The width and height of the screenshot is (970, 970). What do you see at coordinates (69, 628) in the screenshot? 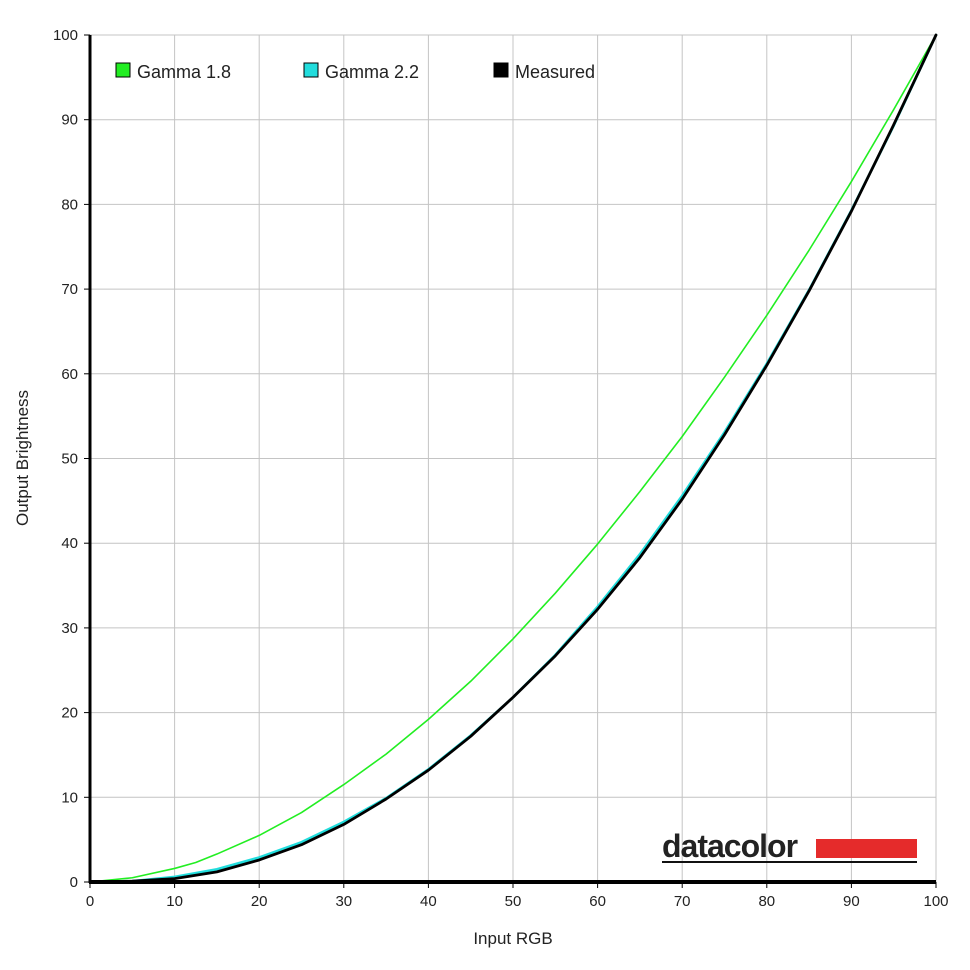
I see `y-tick-label-3: 30` at bounding box center [69, 628].